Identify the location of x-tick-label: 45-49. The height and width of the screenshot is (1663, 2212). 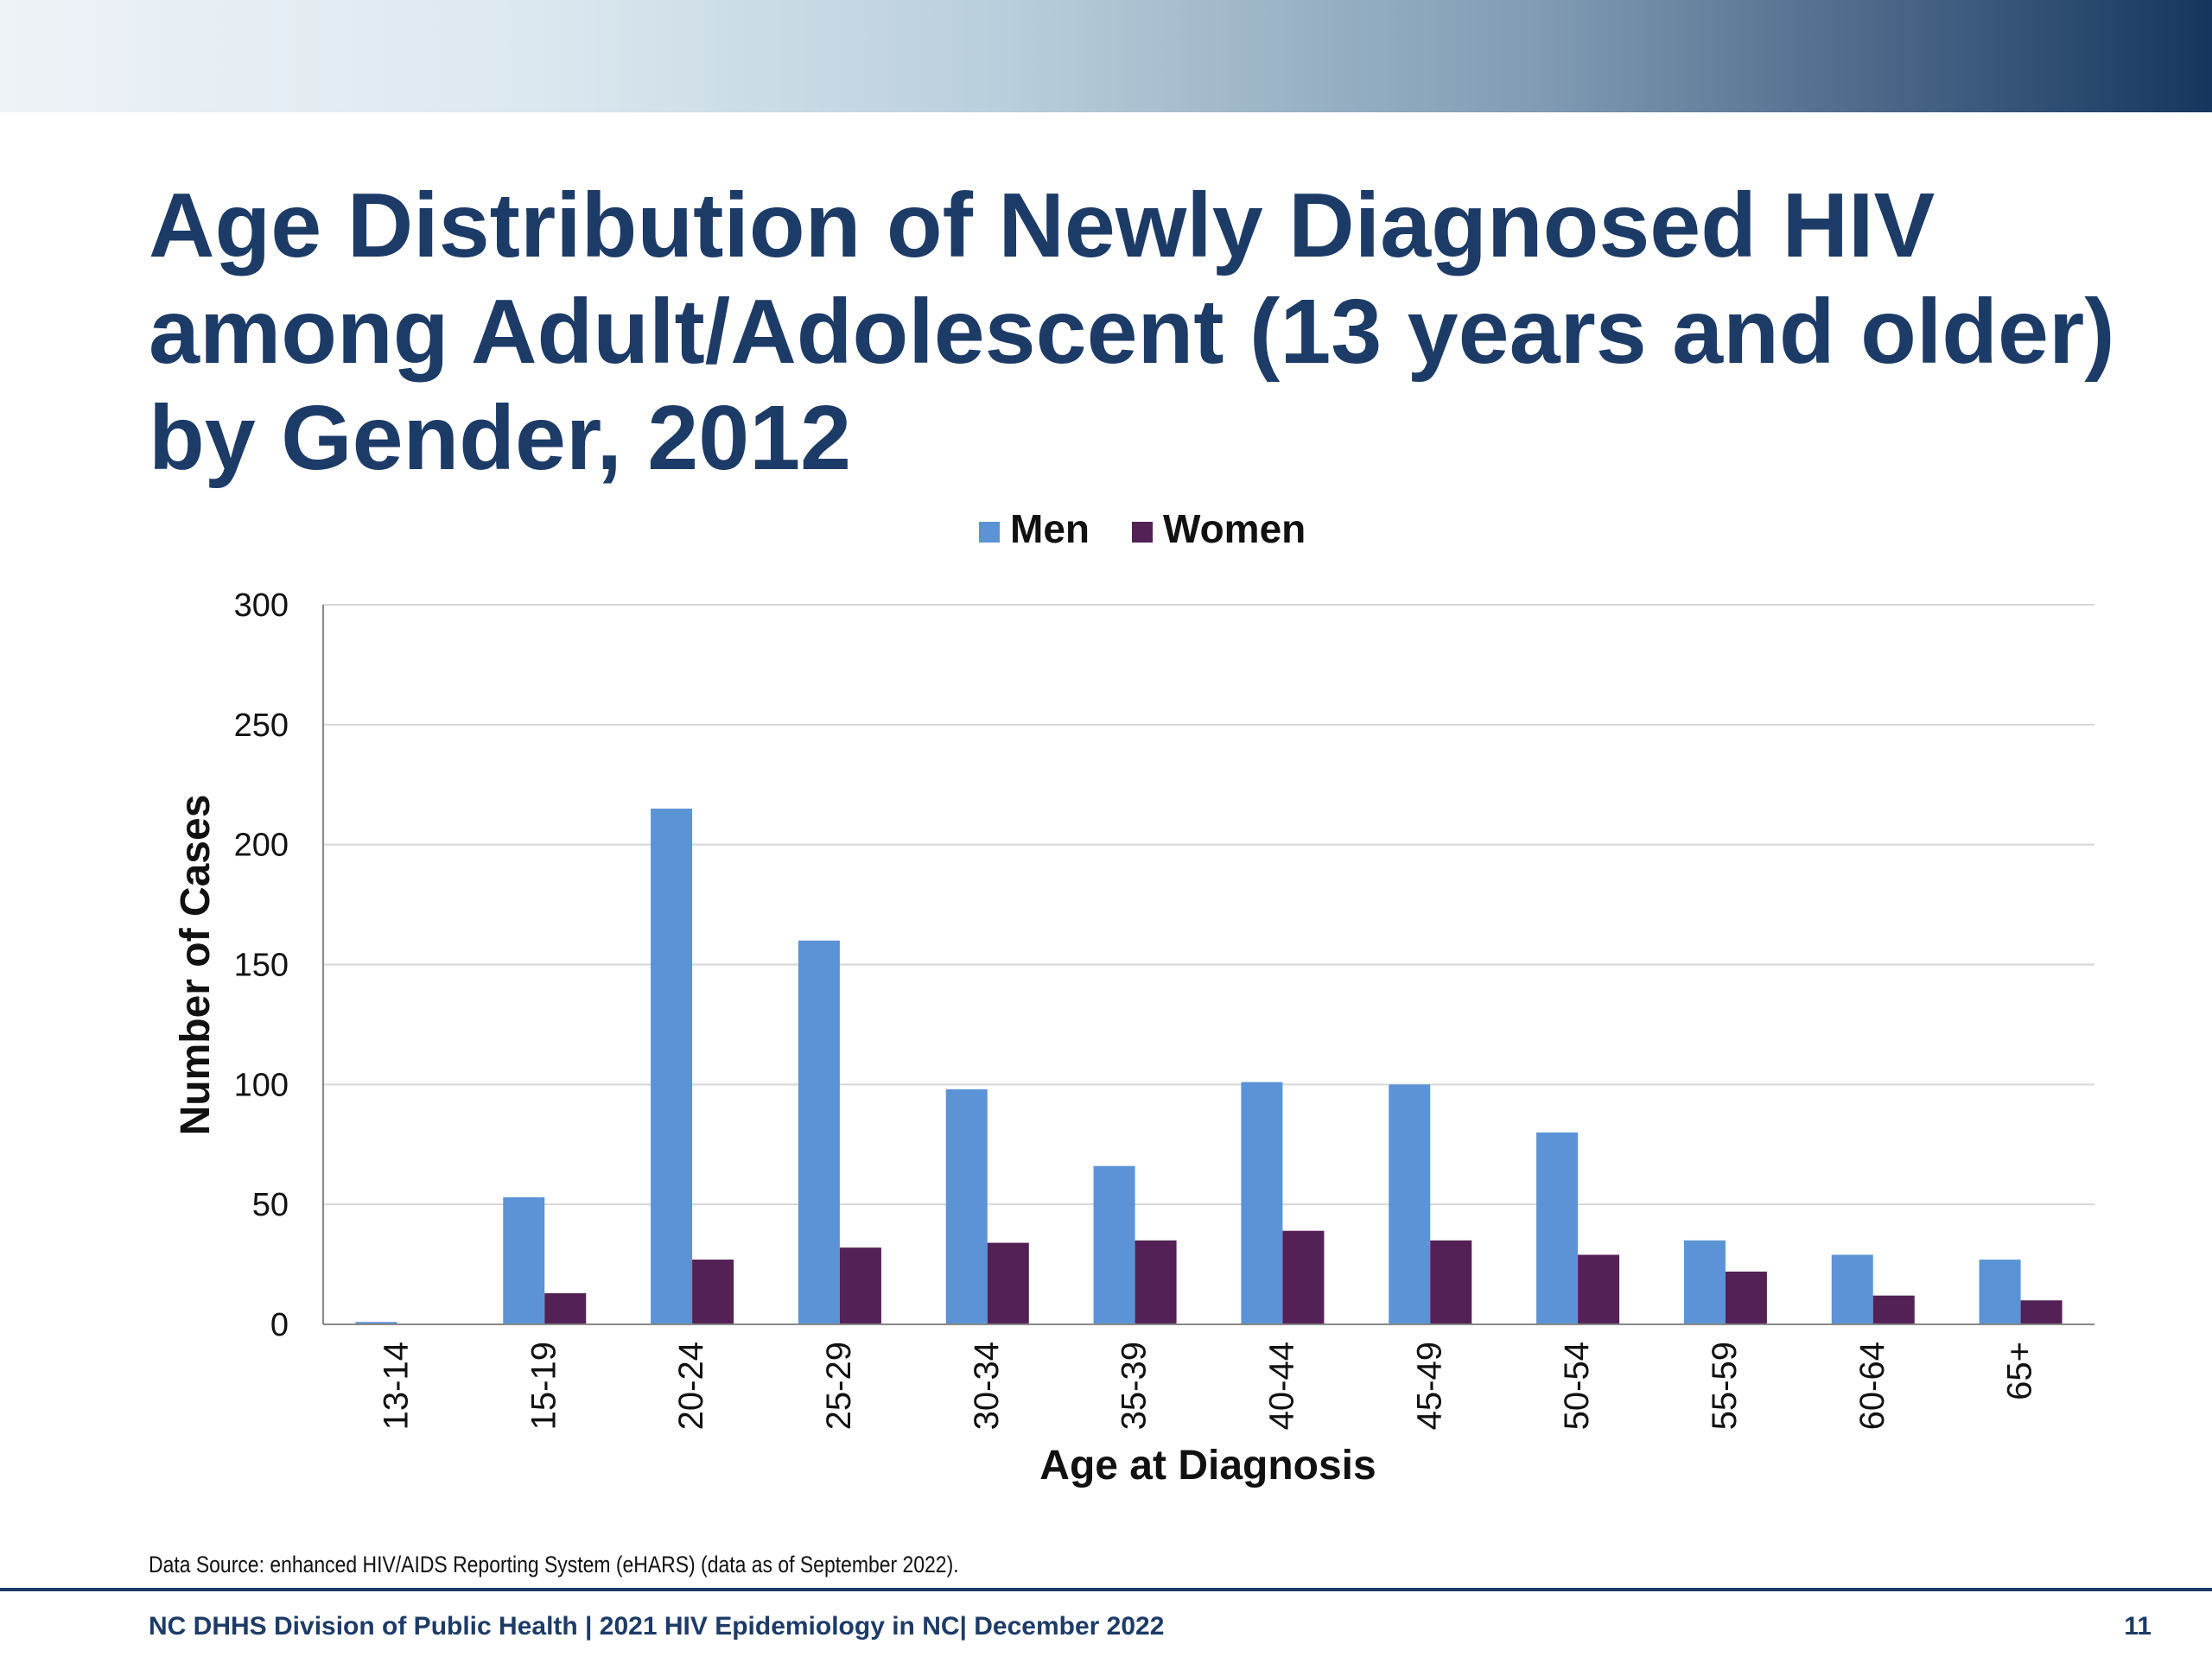
(1429, 1386).